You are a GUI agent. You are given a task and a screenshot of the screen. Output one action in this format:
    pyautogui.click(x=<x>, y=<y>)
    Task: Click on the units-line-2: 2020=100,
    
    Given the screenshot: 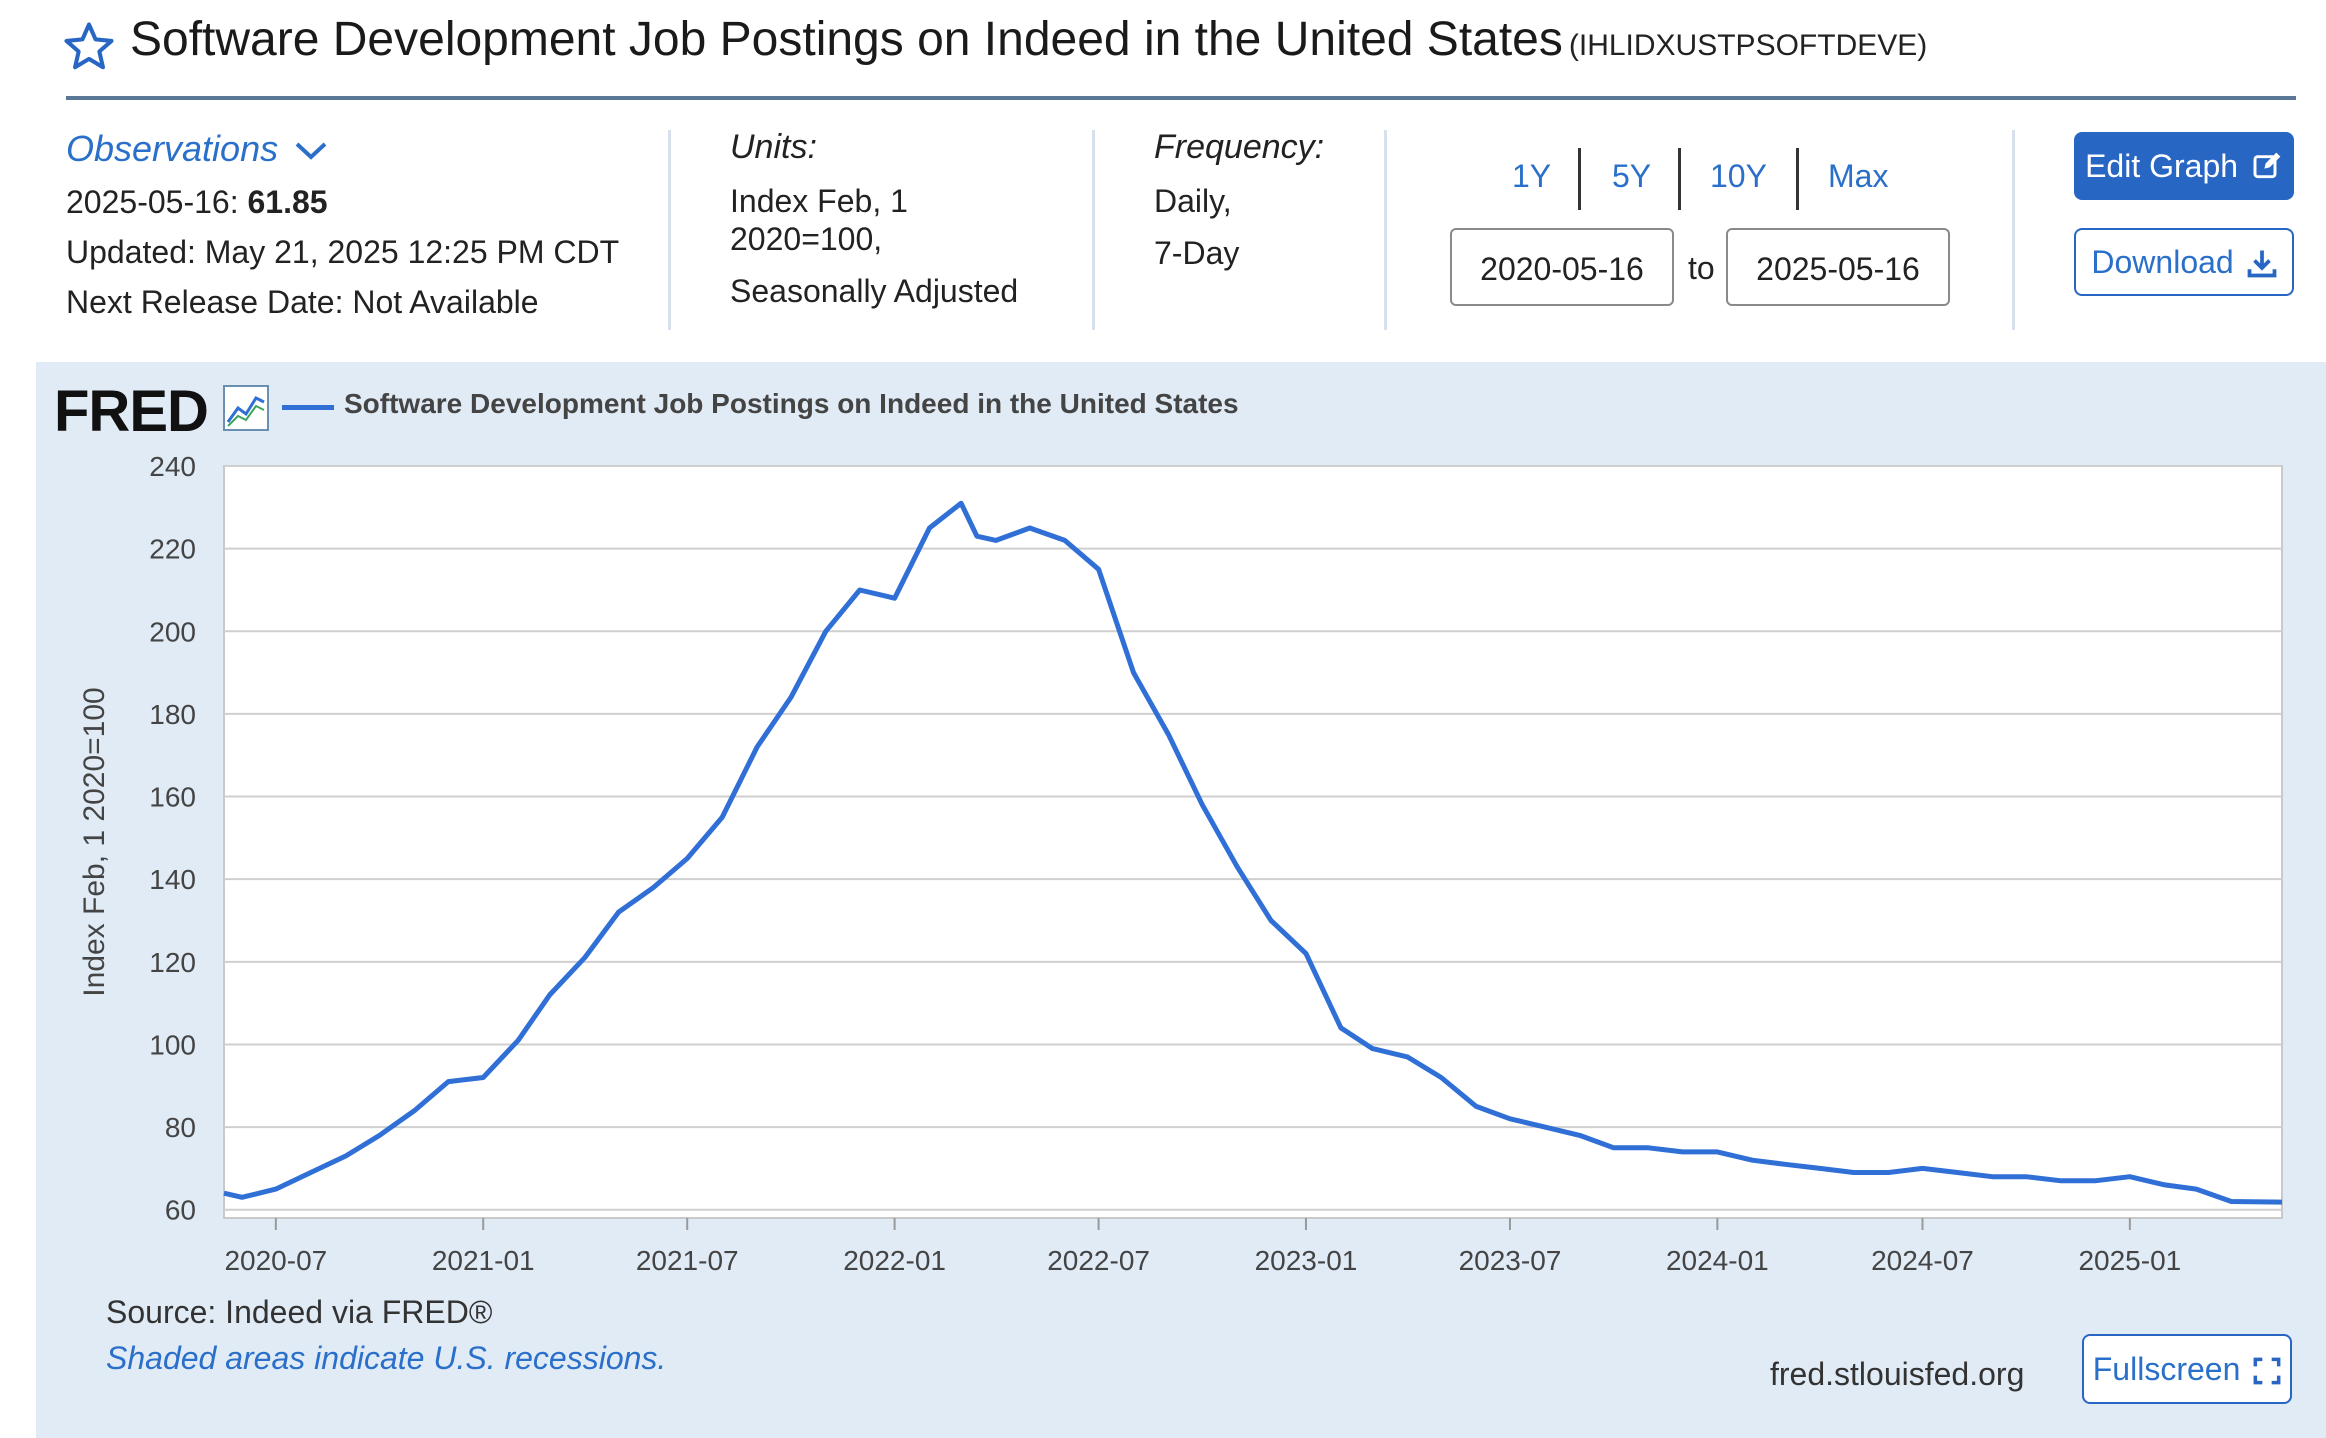 What is the action you would take?
    pyautogui.click(x=806, y=239)
    